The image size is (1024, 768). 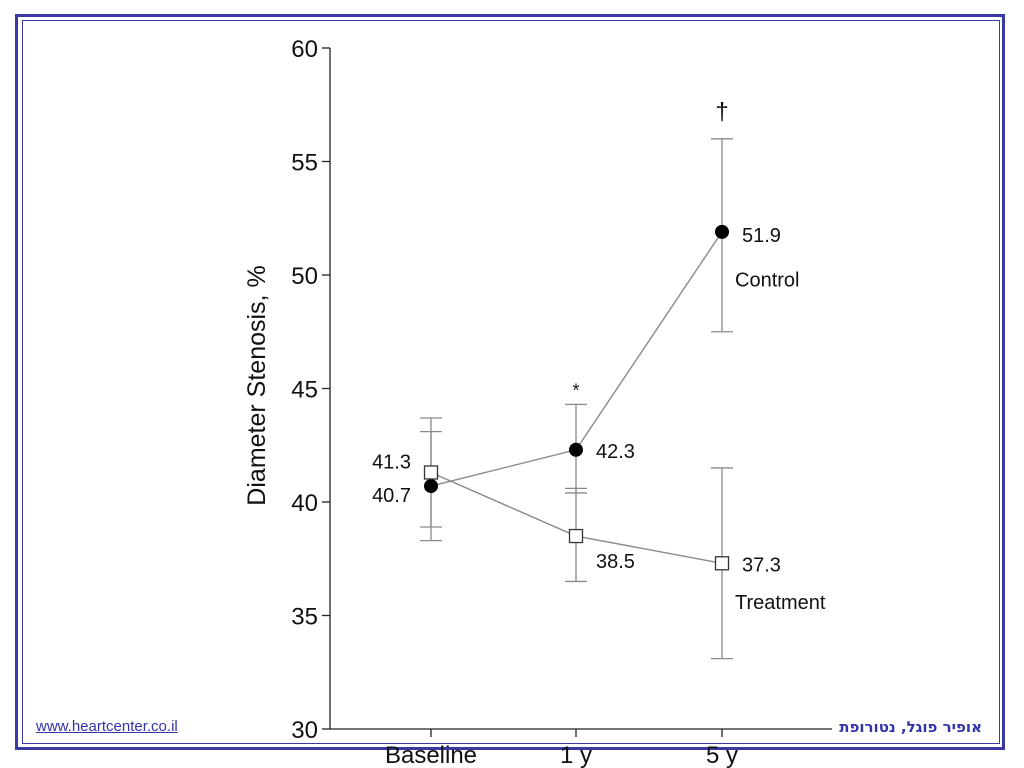 I want to click on data-label: 41.3, so click(x=391, y=462).